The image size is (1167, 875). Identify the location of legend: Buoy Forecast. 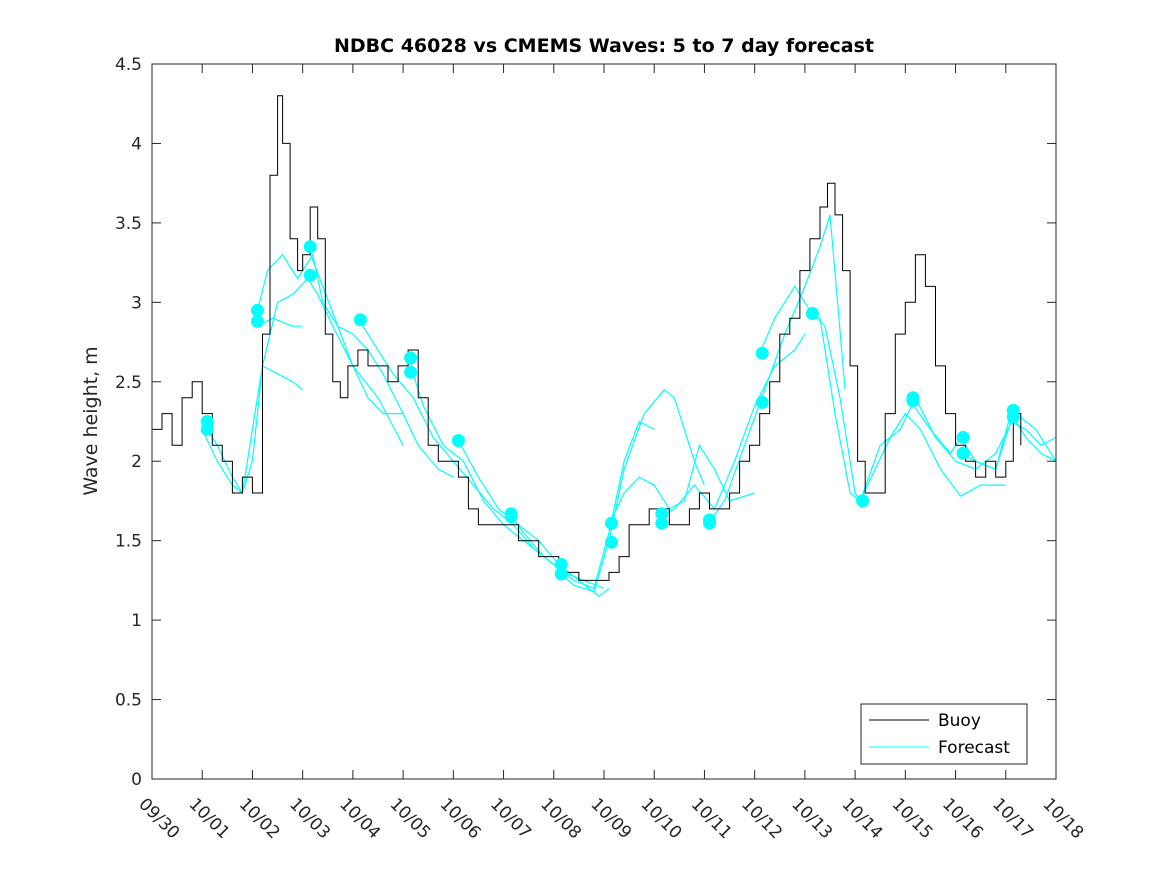
(944, 734).